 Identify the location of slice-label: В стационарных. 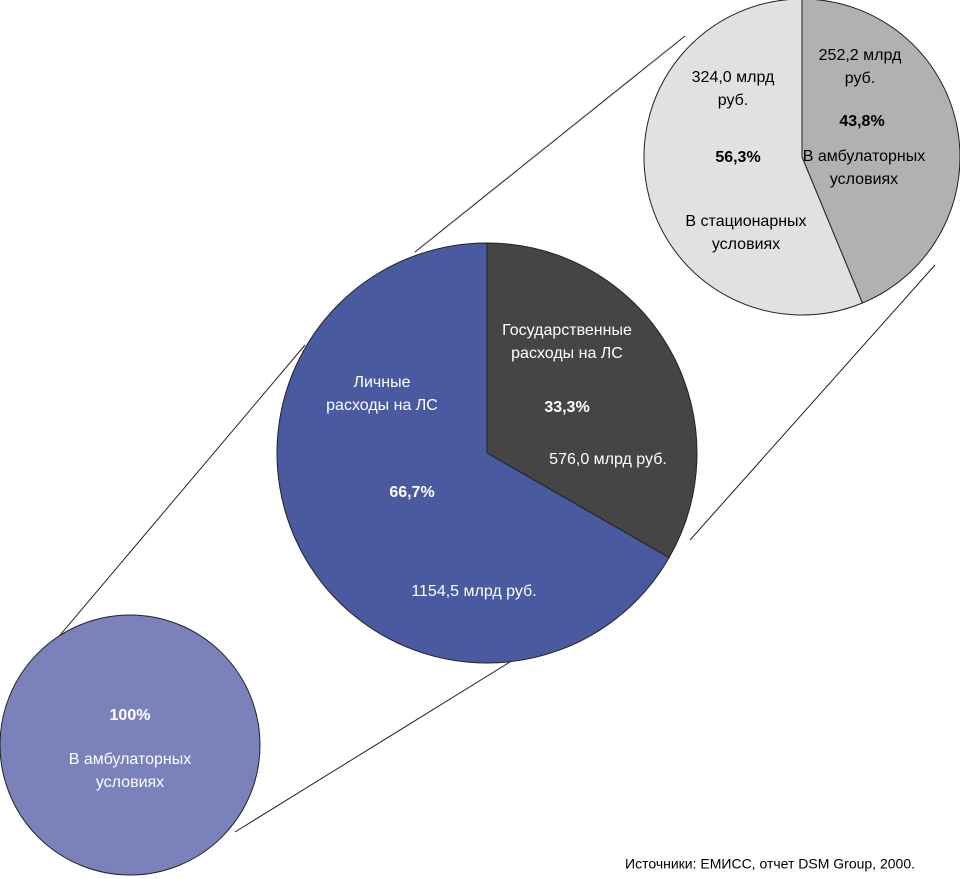
(745, 221).